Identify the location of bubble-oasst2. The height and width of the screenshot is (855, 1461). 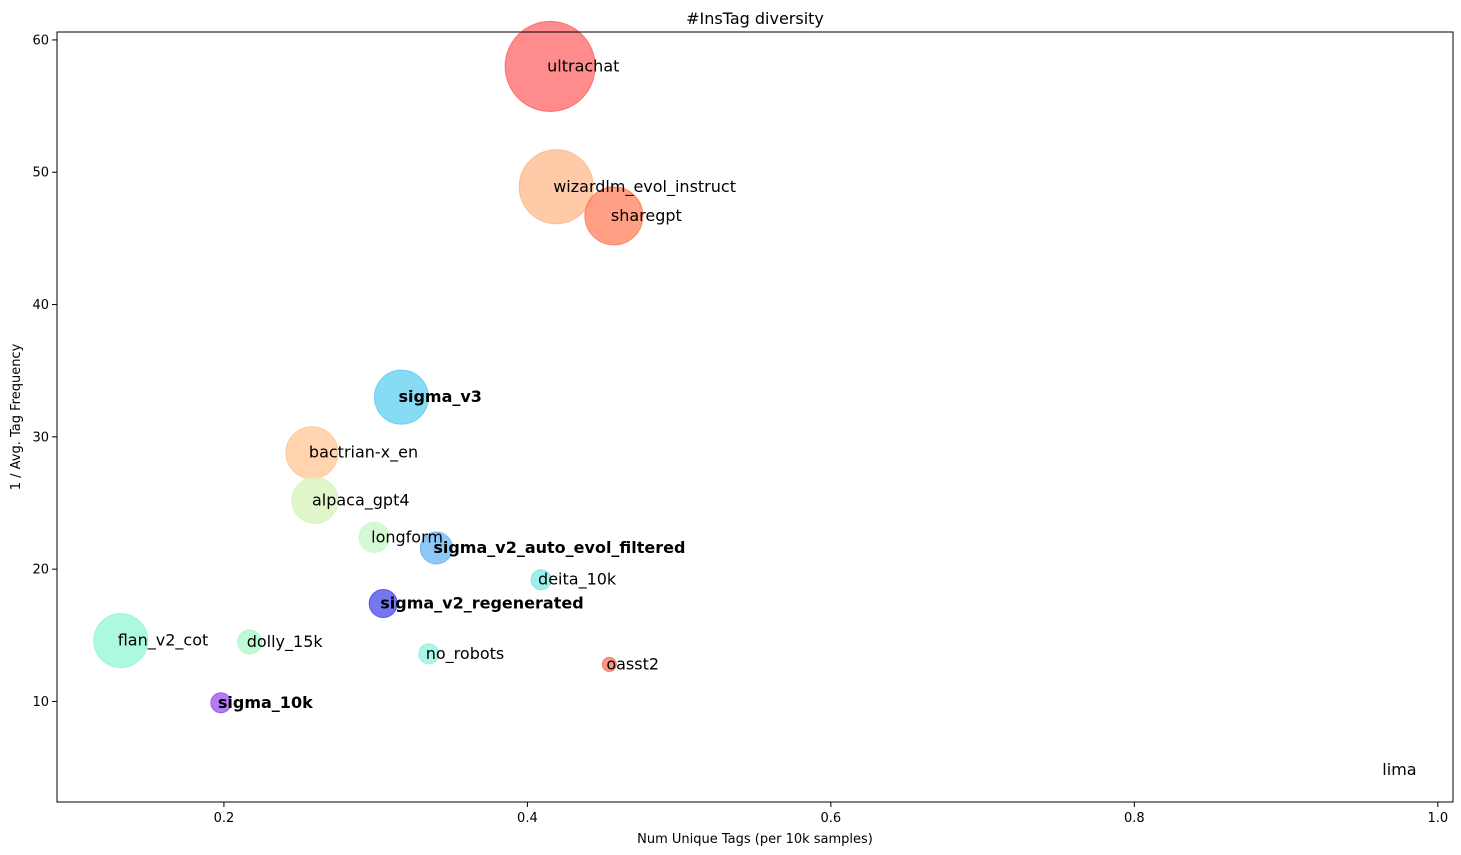
(609, 664).